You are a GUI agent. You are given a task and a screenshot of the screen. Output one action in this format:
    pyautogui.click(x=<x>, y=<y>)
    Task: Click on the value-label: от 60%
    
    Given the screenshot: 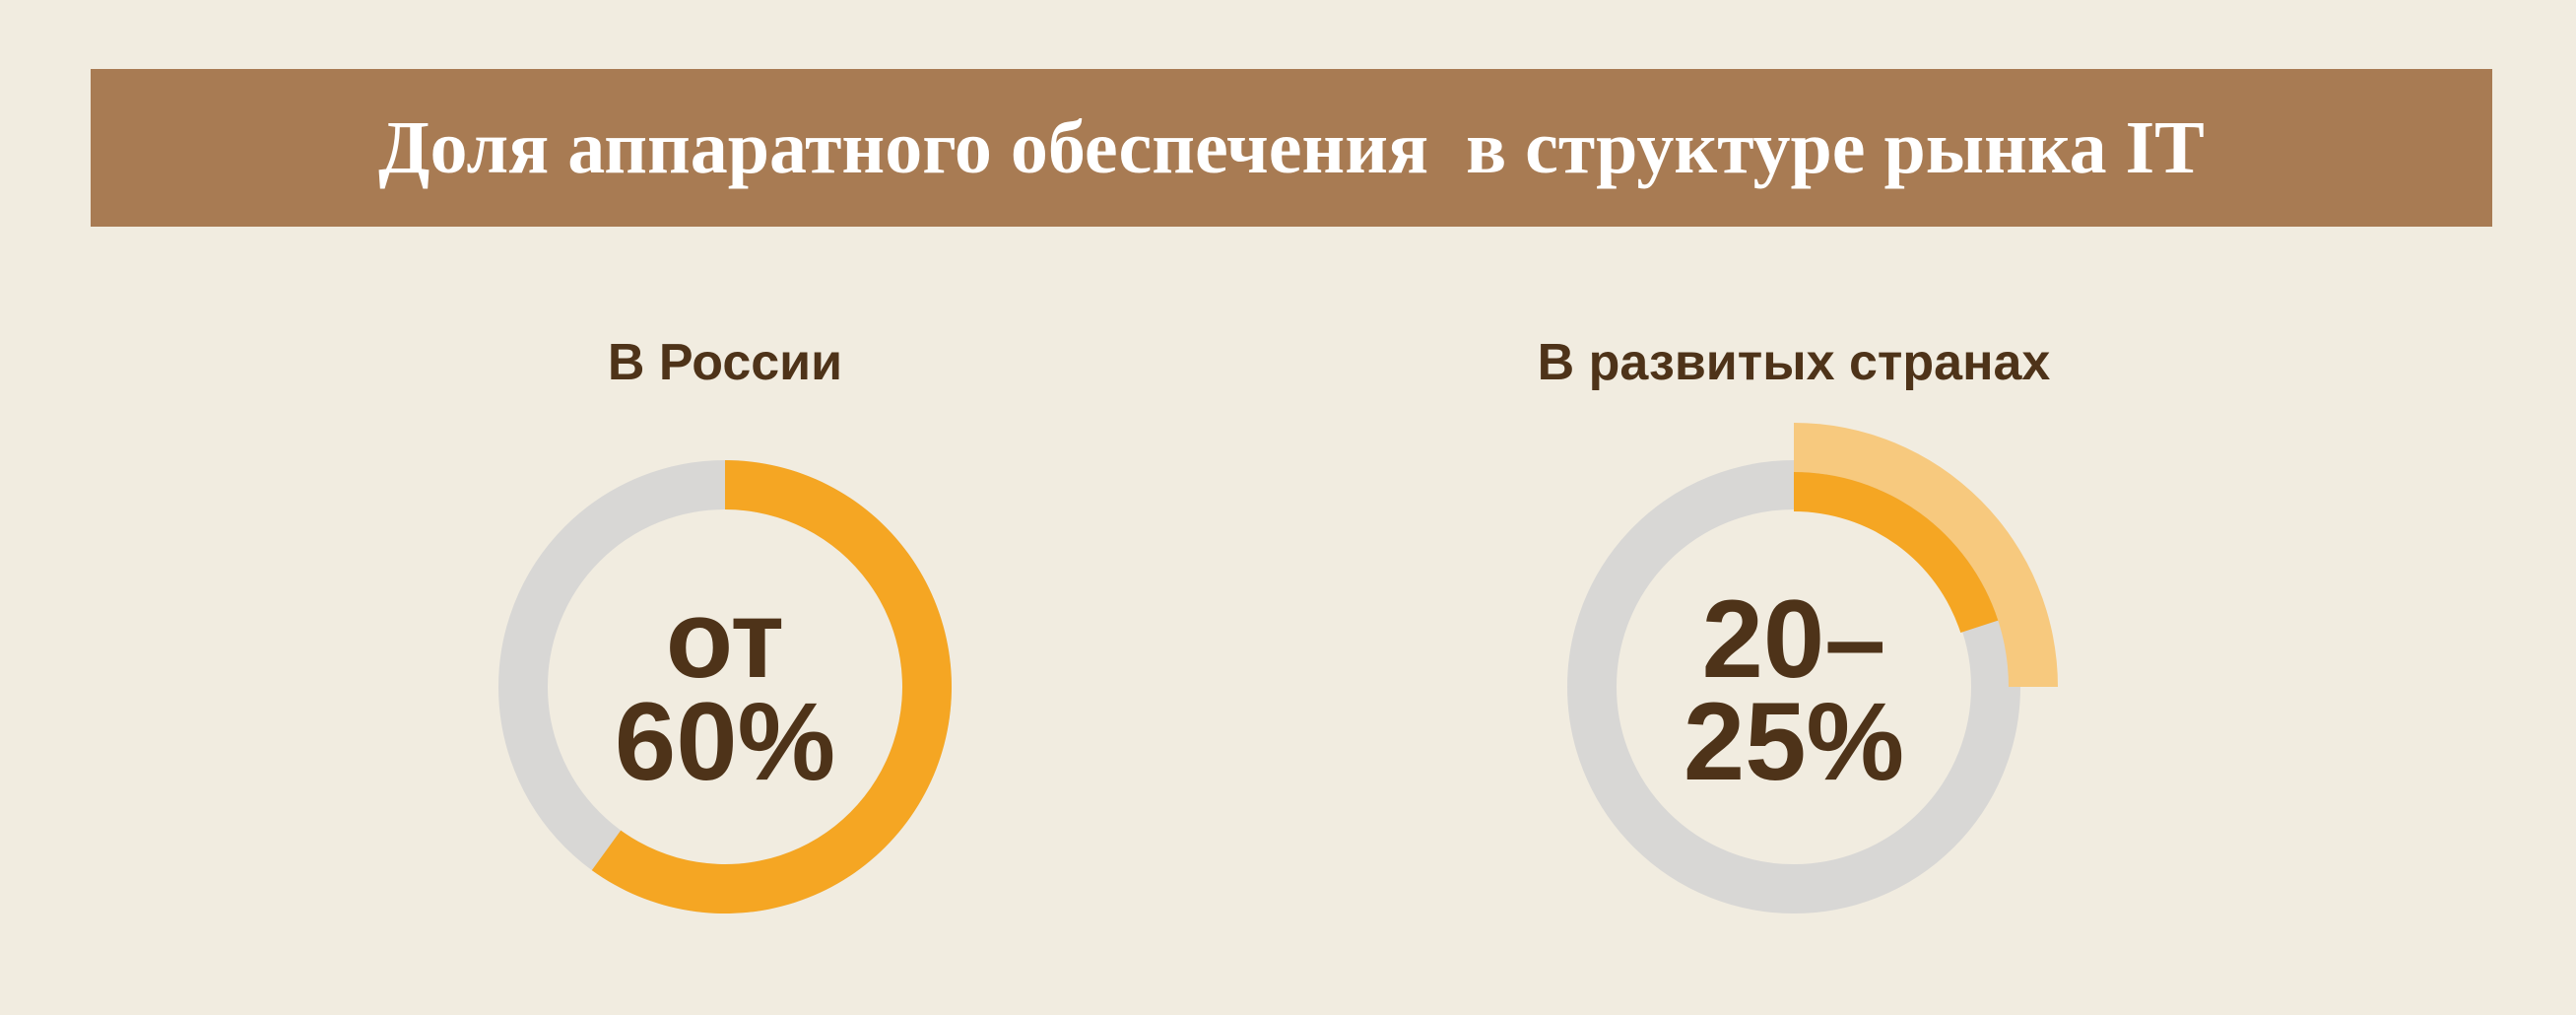 What is the action you would take?
    pyautogui.click(x=725, y=690)
    